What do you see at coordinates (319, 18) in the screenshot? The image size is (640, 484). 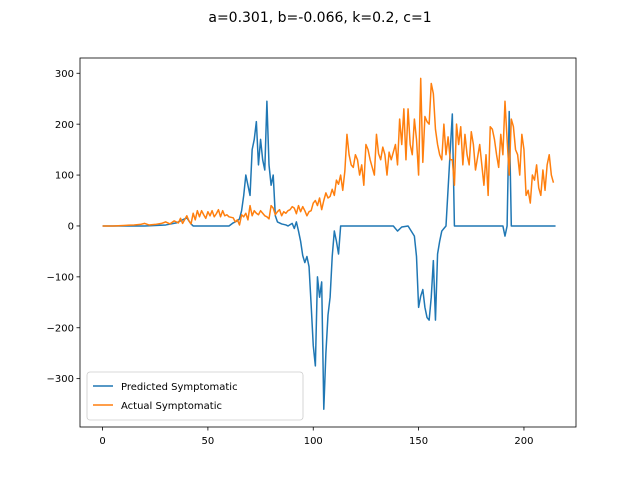 I see `chart-title: a=0.301, b=-0.066, k=0.2, c=1` at bounding box center [319, 18].